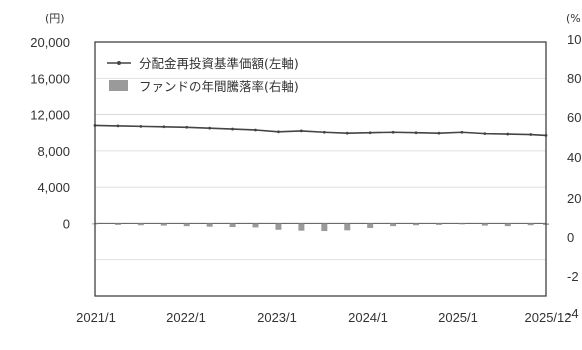 The width and height of the screenshot is (582, 350). What do you see at coordinates (574, 39) in the screenshot?
I see `right-tick-label: 10` at bounding box center [574, 39].